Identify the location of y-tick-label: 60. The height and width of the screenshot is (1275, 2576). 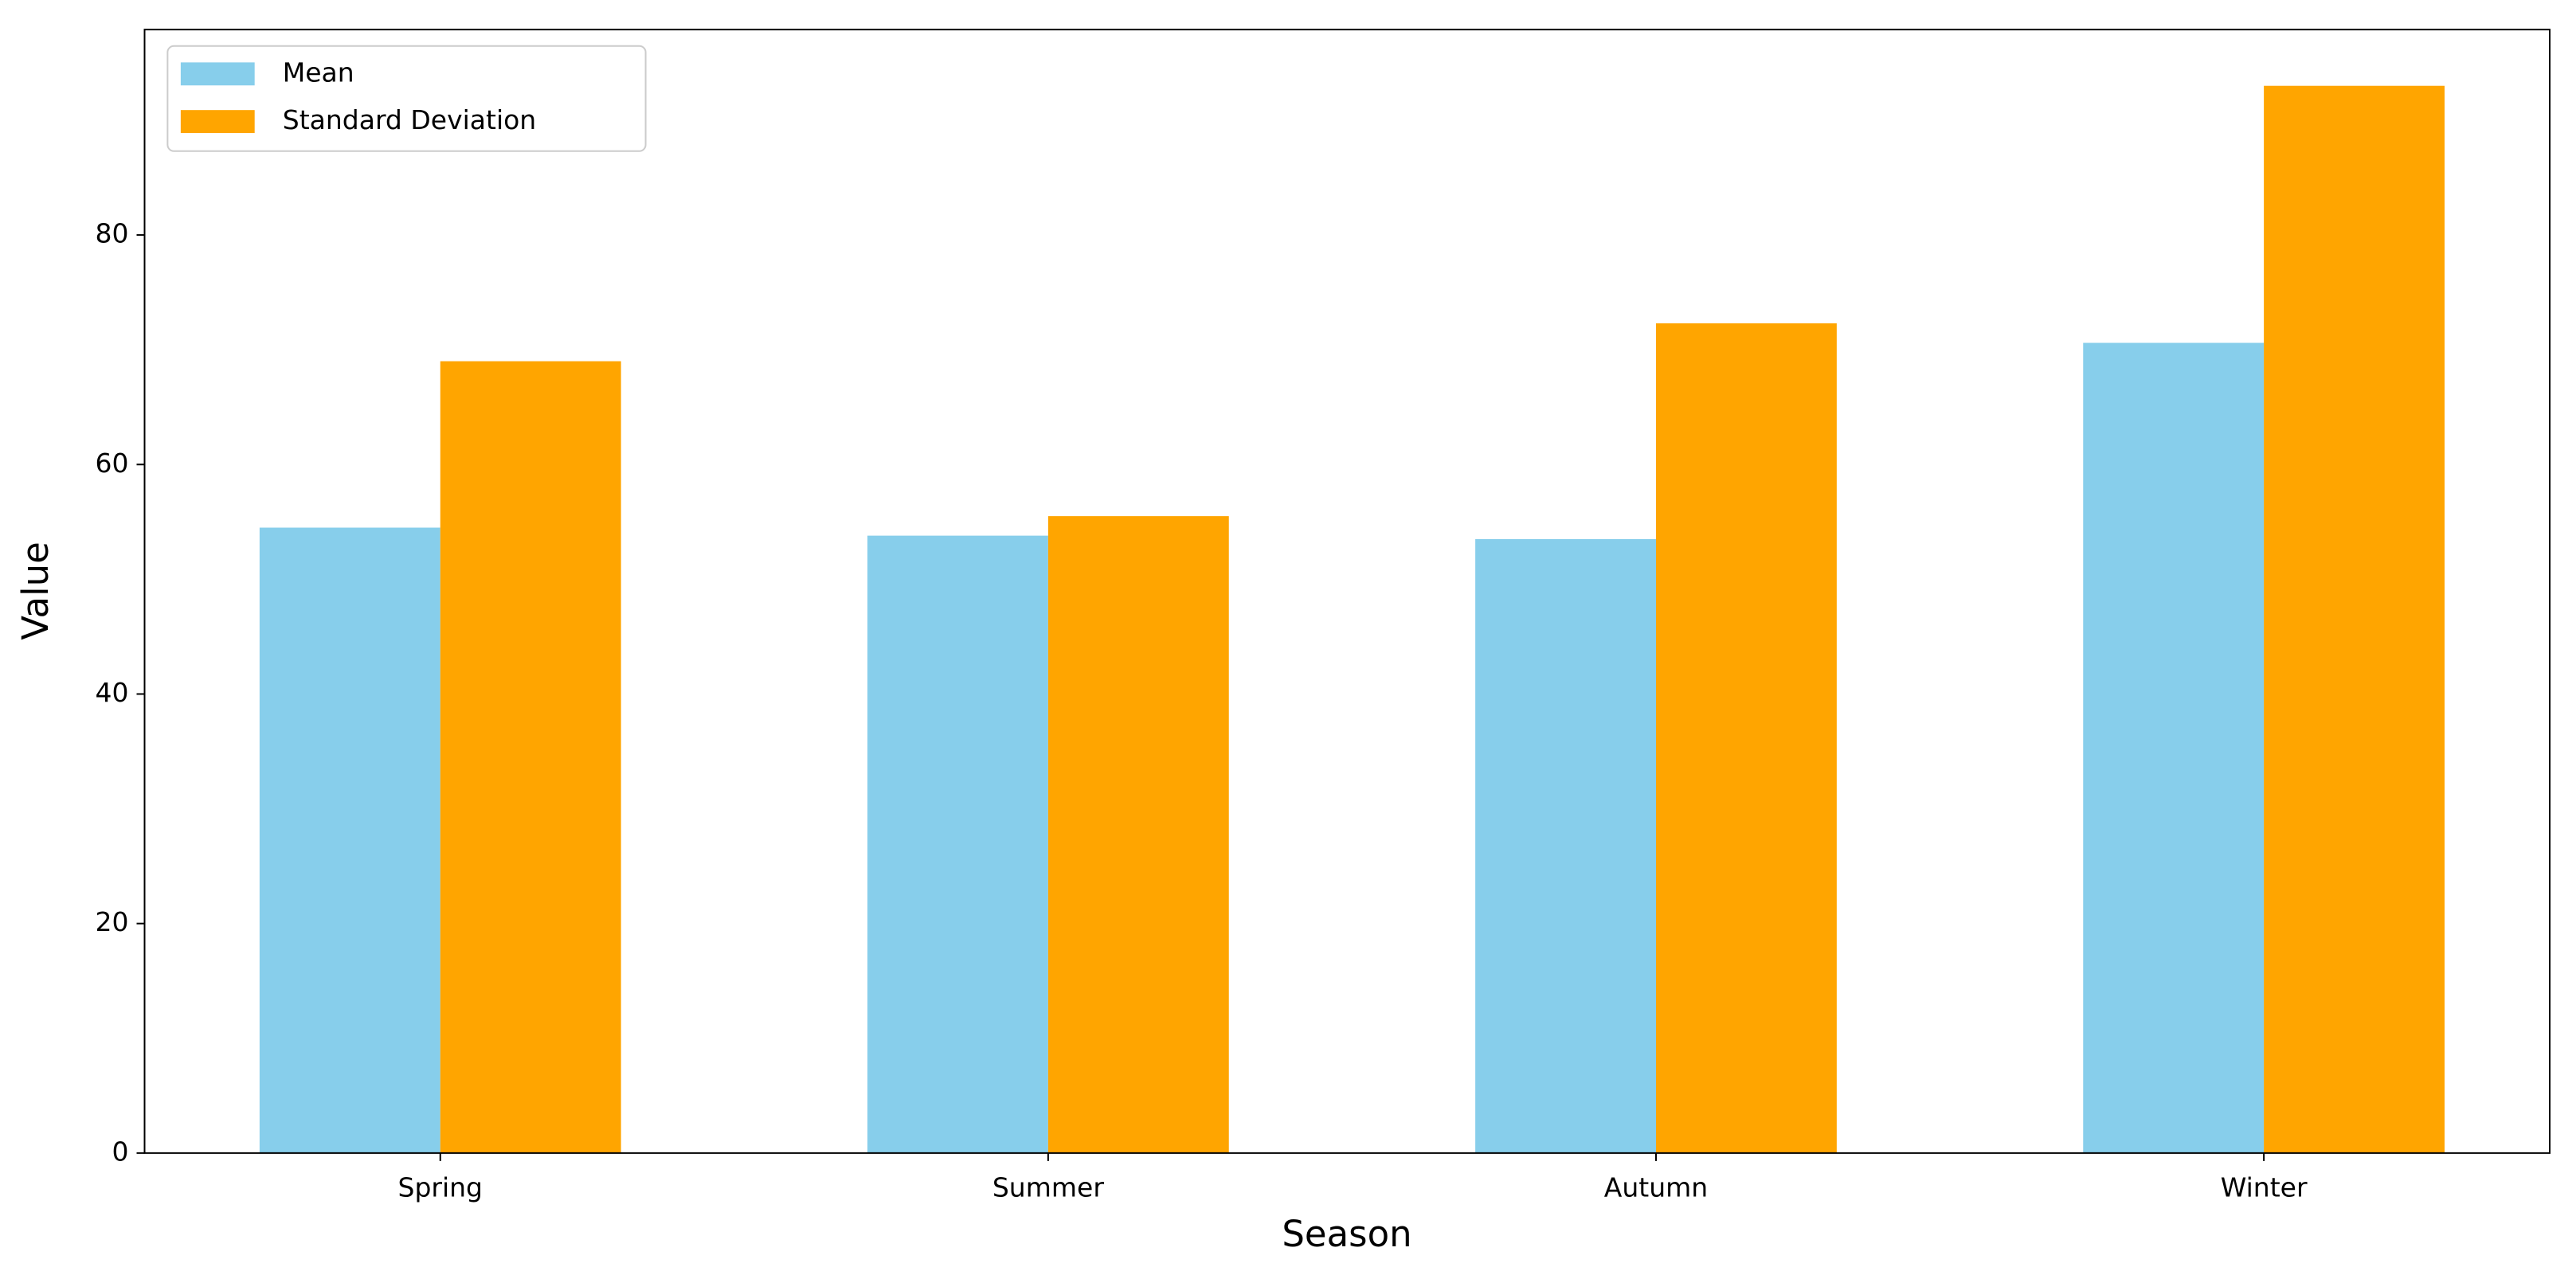
(112, 463).